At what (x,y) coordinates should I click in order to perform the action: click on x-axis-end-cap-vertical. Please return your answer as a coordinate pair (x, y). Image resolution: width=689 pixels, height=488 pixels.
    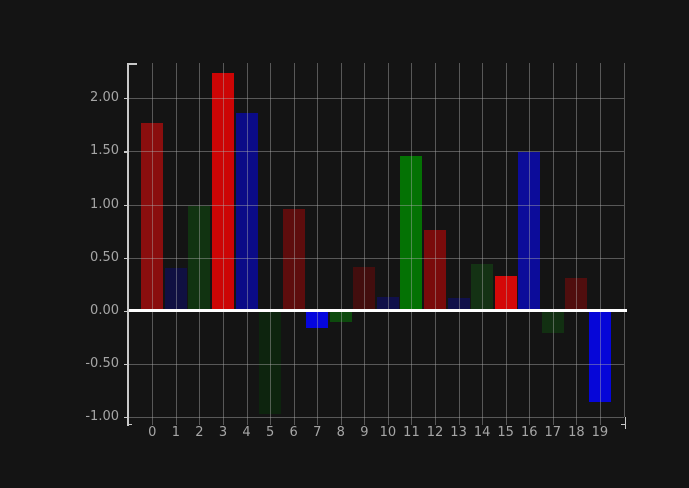
    Looking at the image, I should click on (625, 423).